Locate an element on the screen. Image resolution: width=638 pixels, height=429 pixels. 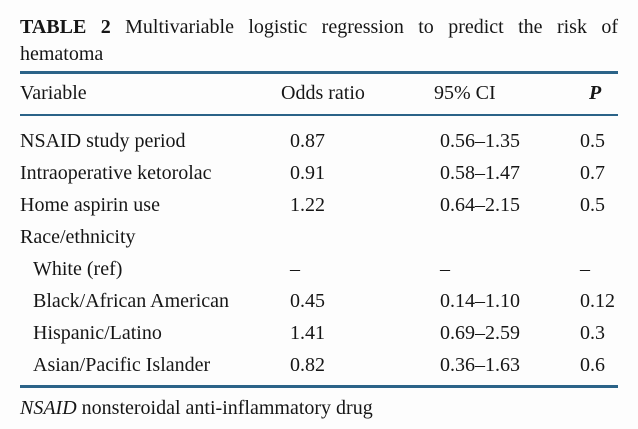
table-row: Intraoperative ketorolac 0.91 0.58–1.47 0.7 is located at coordinates (319, 173).